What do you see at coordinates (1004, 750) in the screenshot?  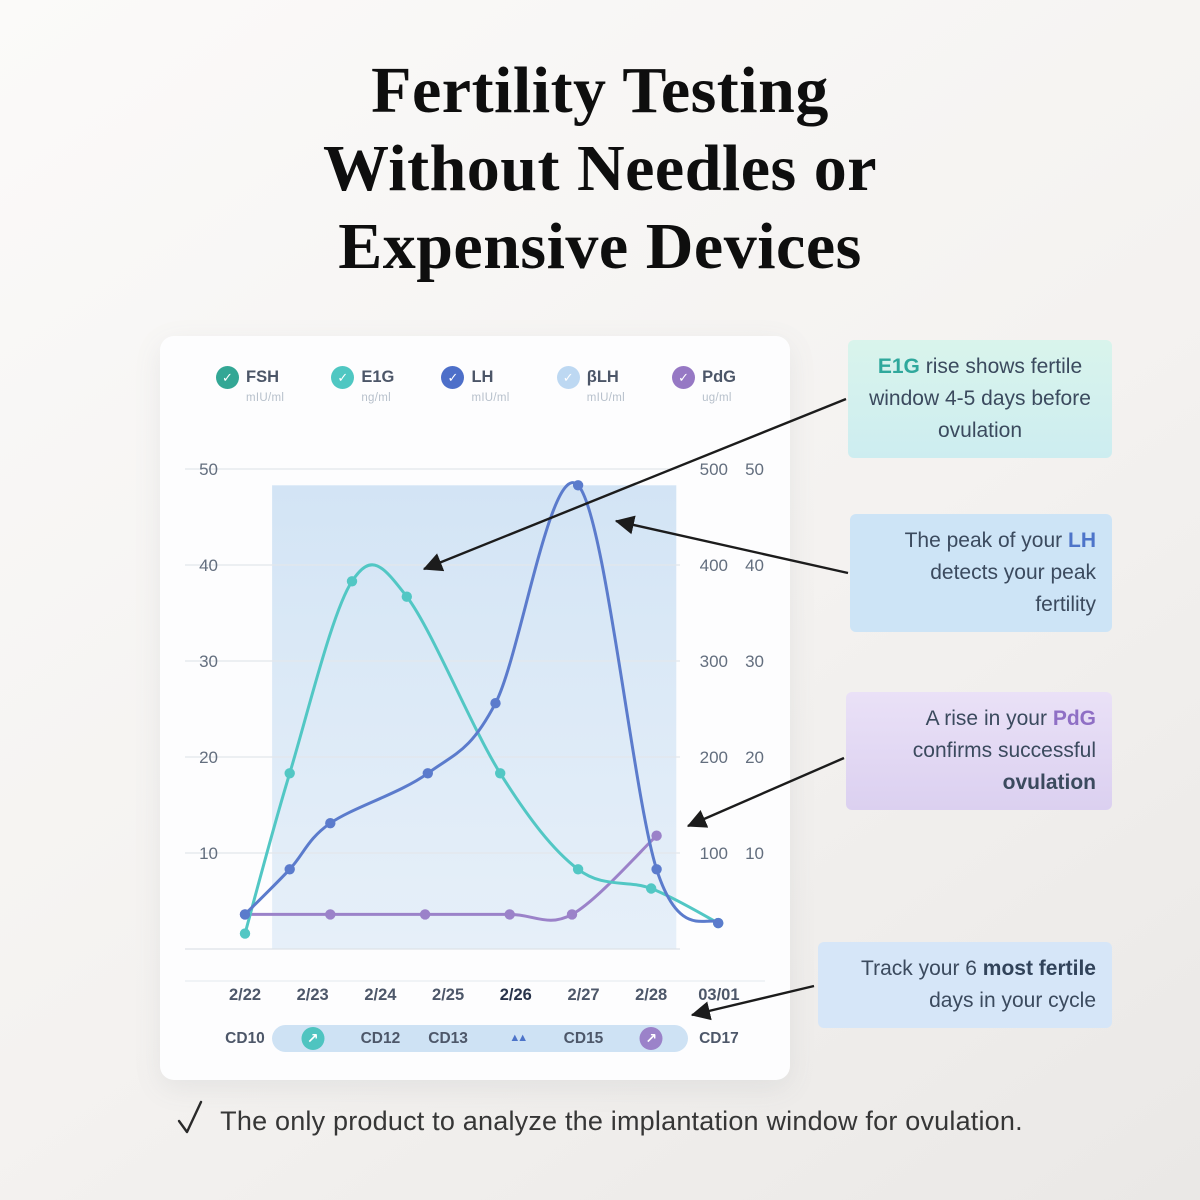 I see `annotation-text: confirms successful` at bounding box center [1004, 750].